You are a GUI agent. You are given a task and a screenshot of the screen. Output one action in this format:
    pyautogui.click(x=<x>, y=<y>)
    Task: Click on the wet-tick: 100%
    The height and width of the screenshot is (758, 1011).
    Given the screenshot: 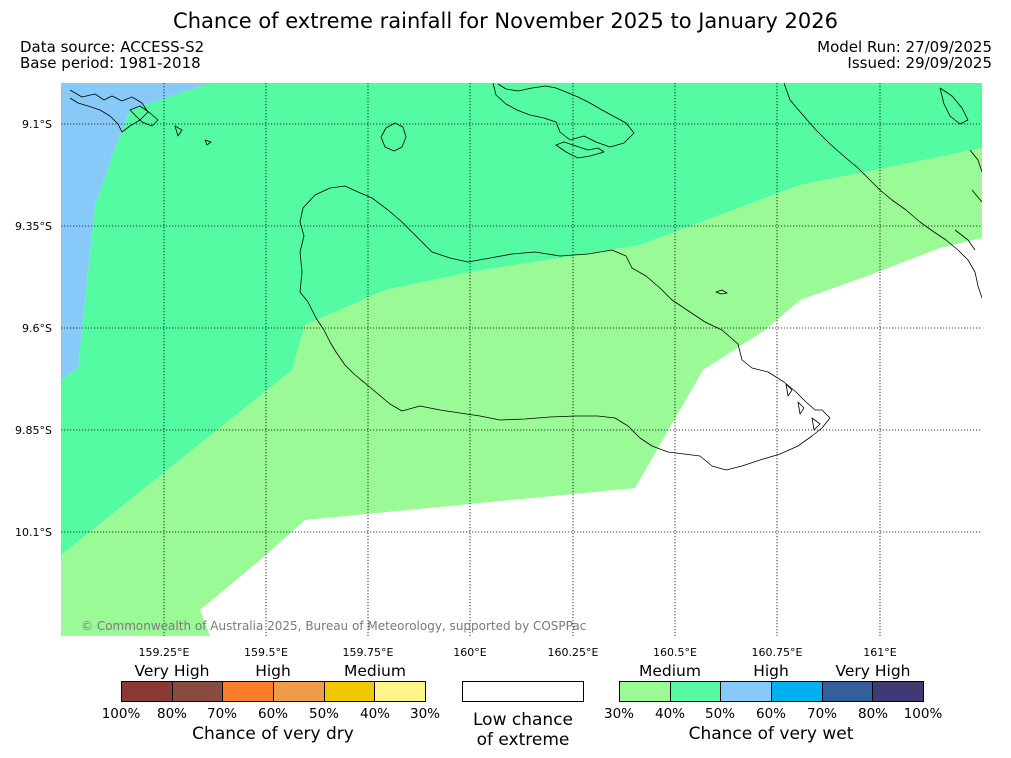 What is the action you would take?
    pyautogui.click(x=923, y=714)
    